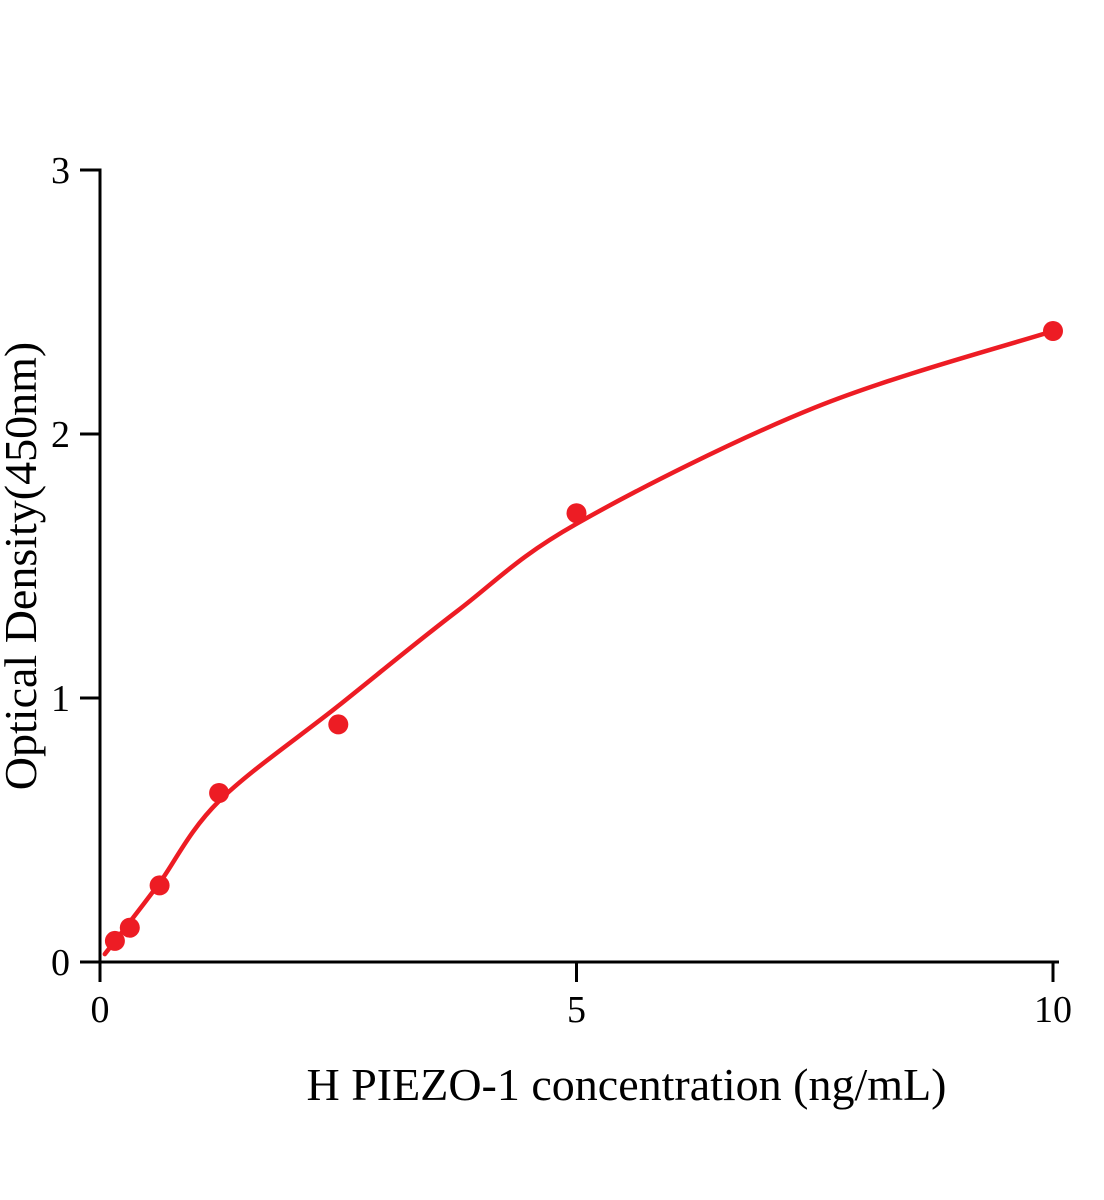 The height and width of the screenshot is (1200, 1104). I want to click on y-axis-label: Optical Density(450nm), so click(23, 566).